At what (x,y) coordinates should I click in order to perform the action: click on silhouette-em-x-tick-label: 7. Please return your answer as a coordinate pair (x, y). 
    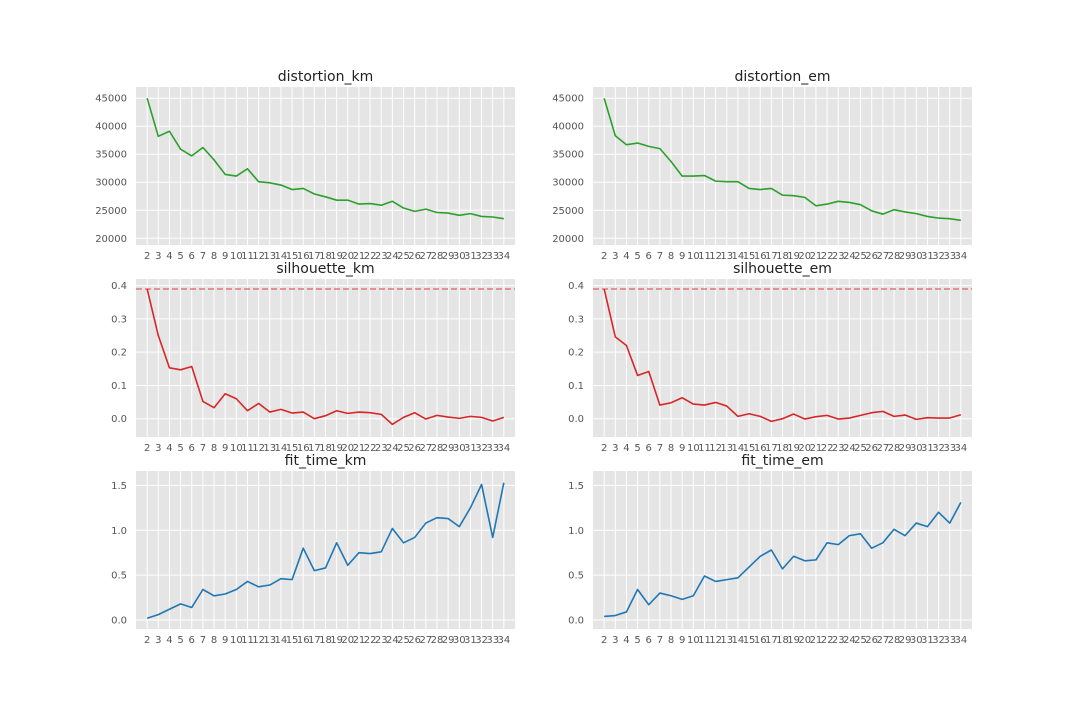
    Looking at the image, I should click on (660, 448).